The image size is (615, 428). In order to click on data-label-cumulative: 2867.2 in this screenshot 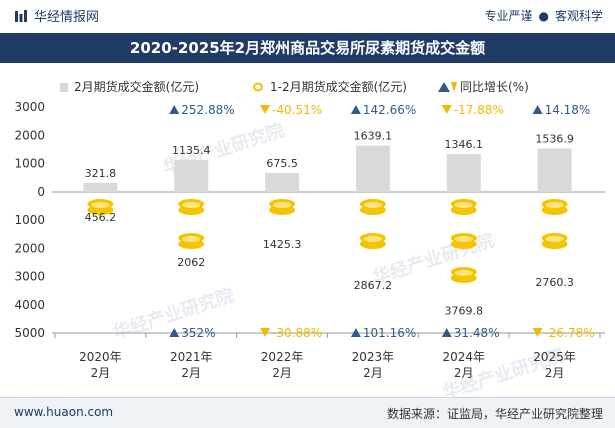, I will do `click(373, 285)`.